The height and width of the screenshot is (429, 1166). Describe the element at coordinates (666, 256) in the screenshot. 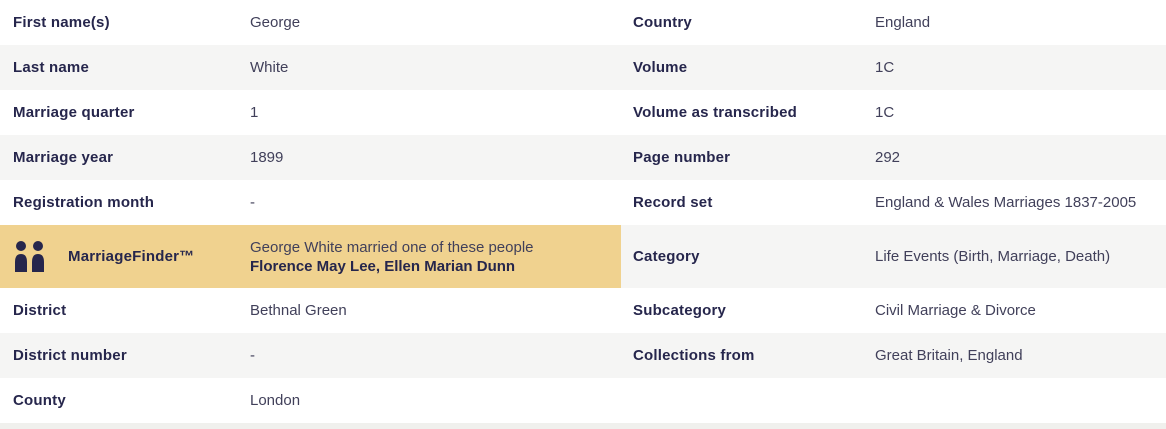

I see `field-label: Category` at that location.